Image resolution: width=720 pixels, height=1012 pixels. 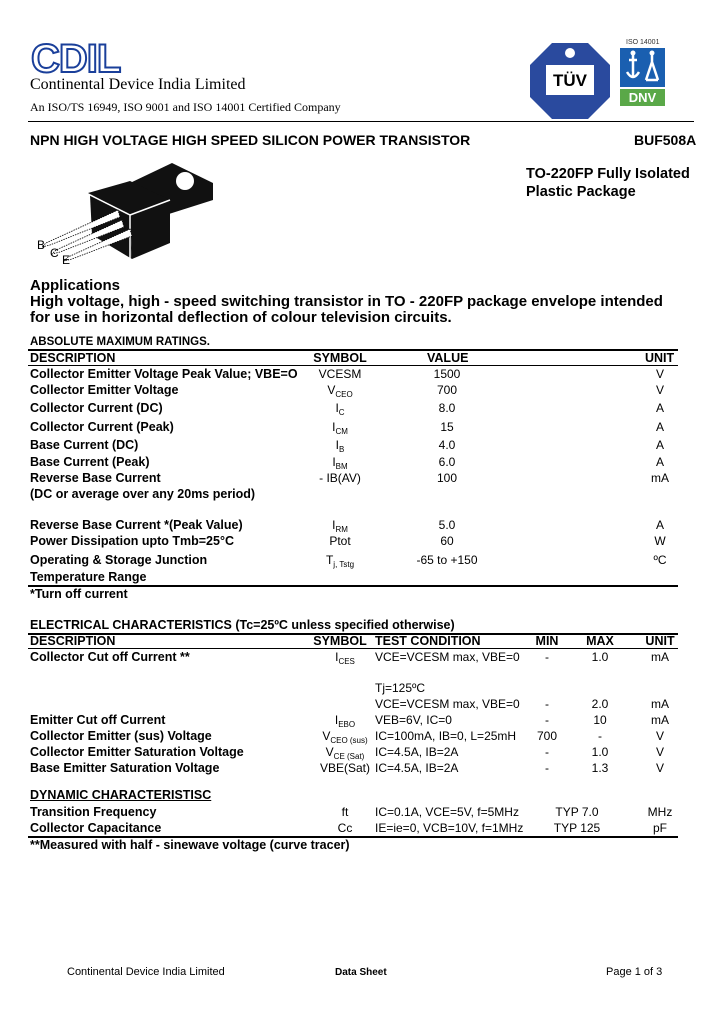 I want to click on row-max: 1.0, so click(x=600, y=752).